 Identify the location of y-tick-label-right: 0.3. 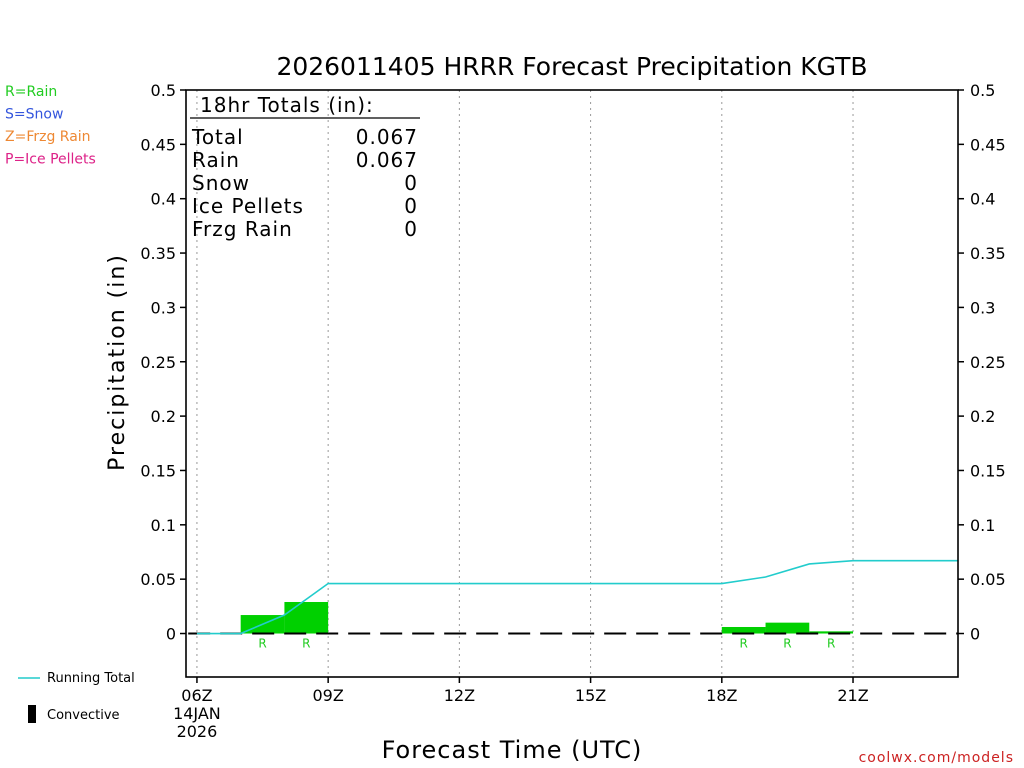
(982, 307).